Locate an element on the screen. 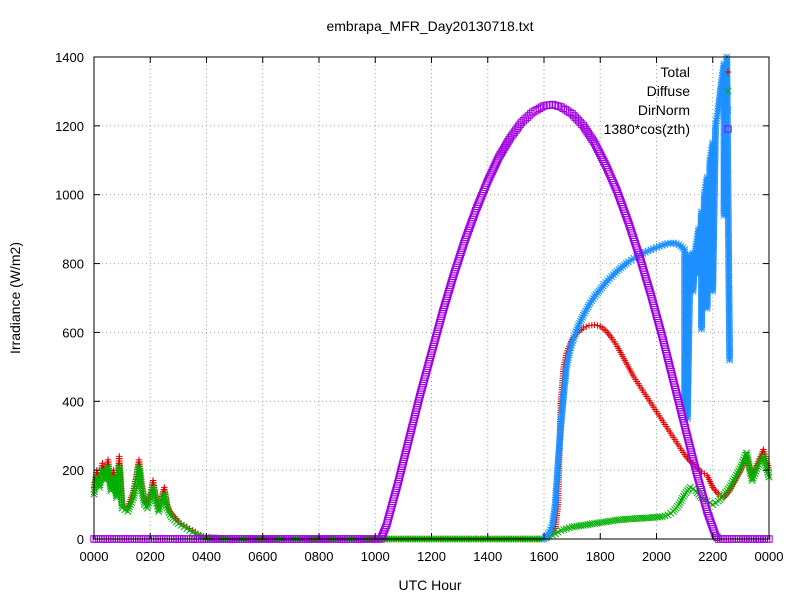 The image size is (800, 600). y-tick-label: 1000 is located at coordinates (69, 195).